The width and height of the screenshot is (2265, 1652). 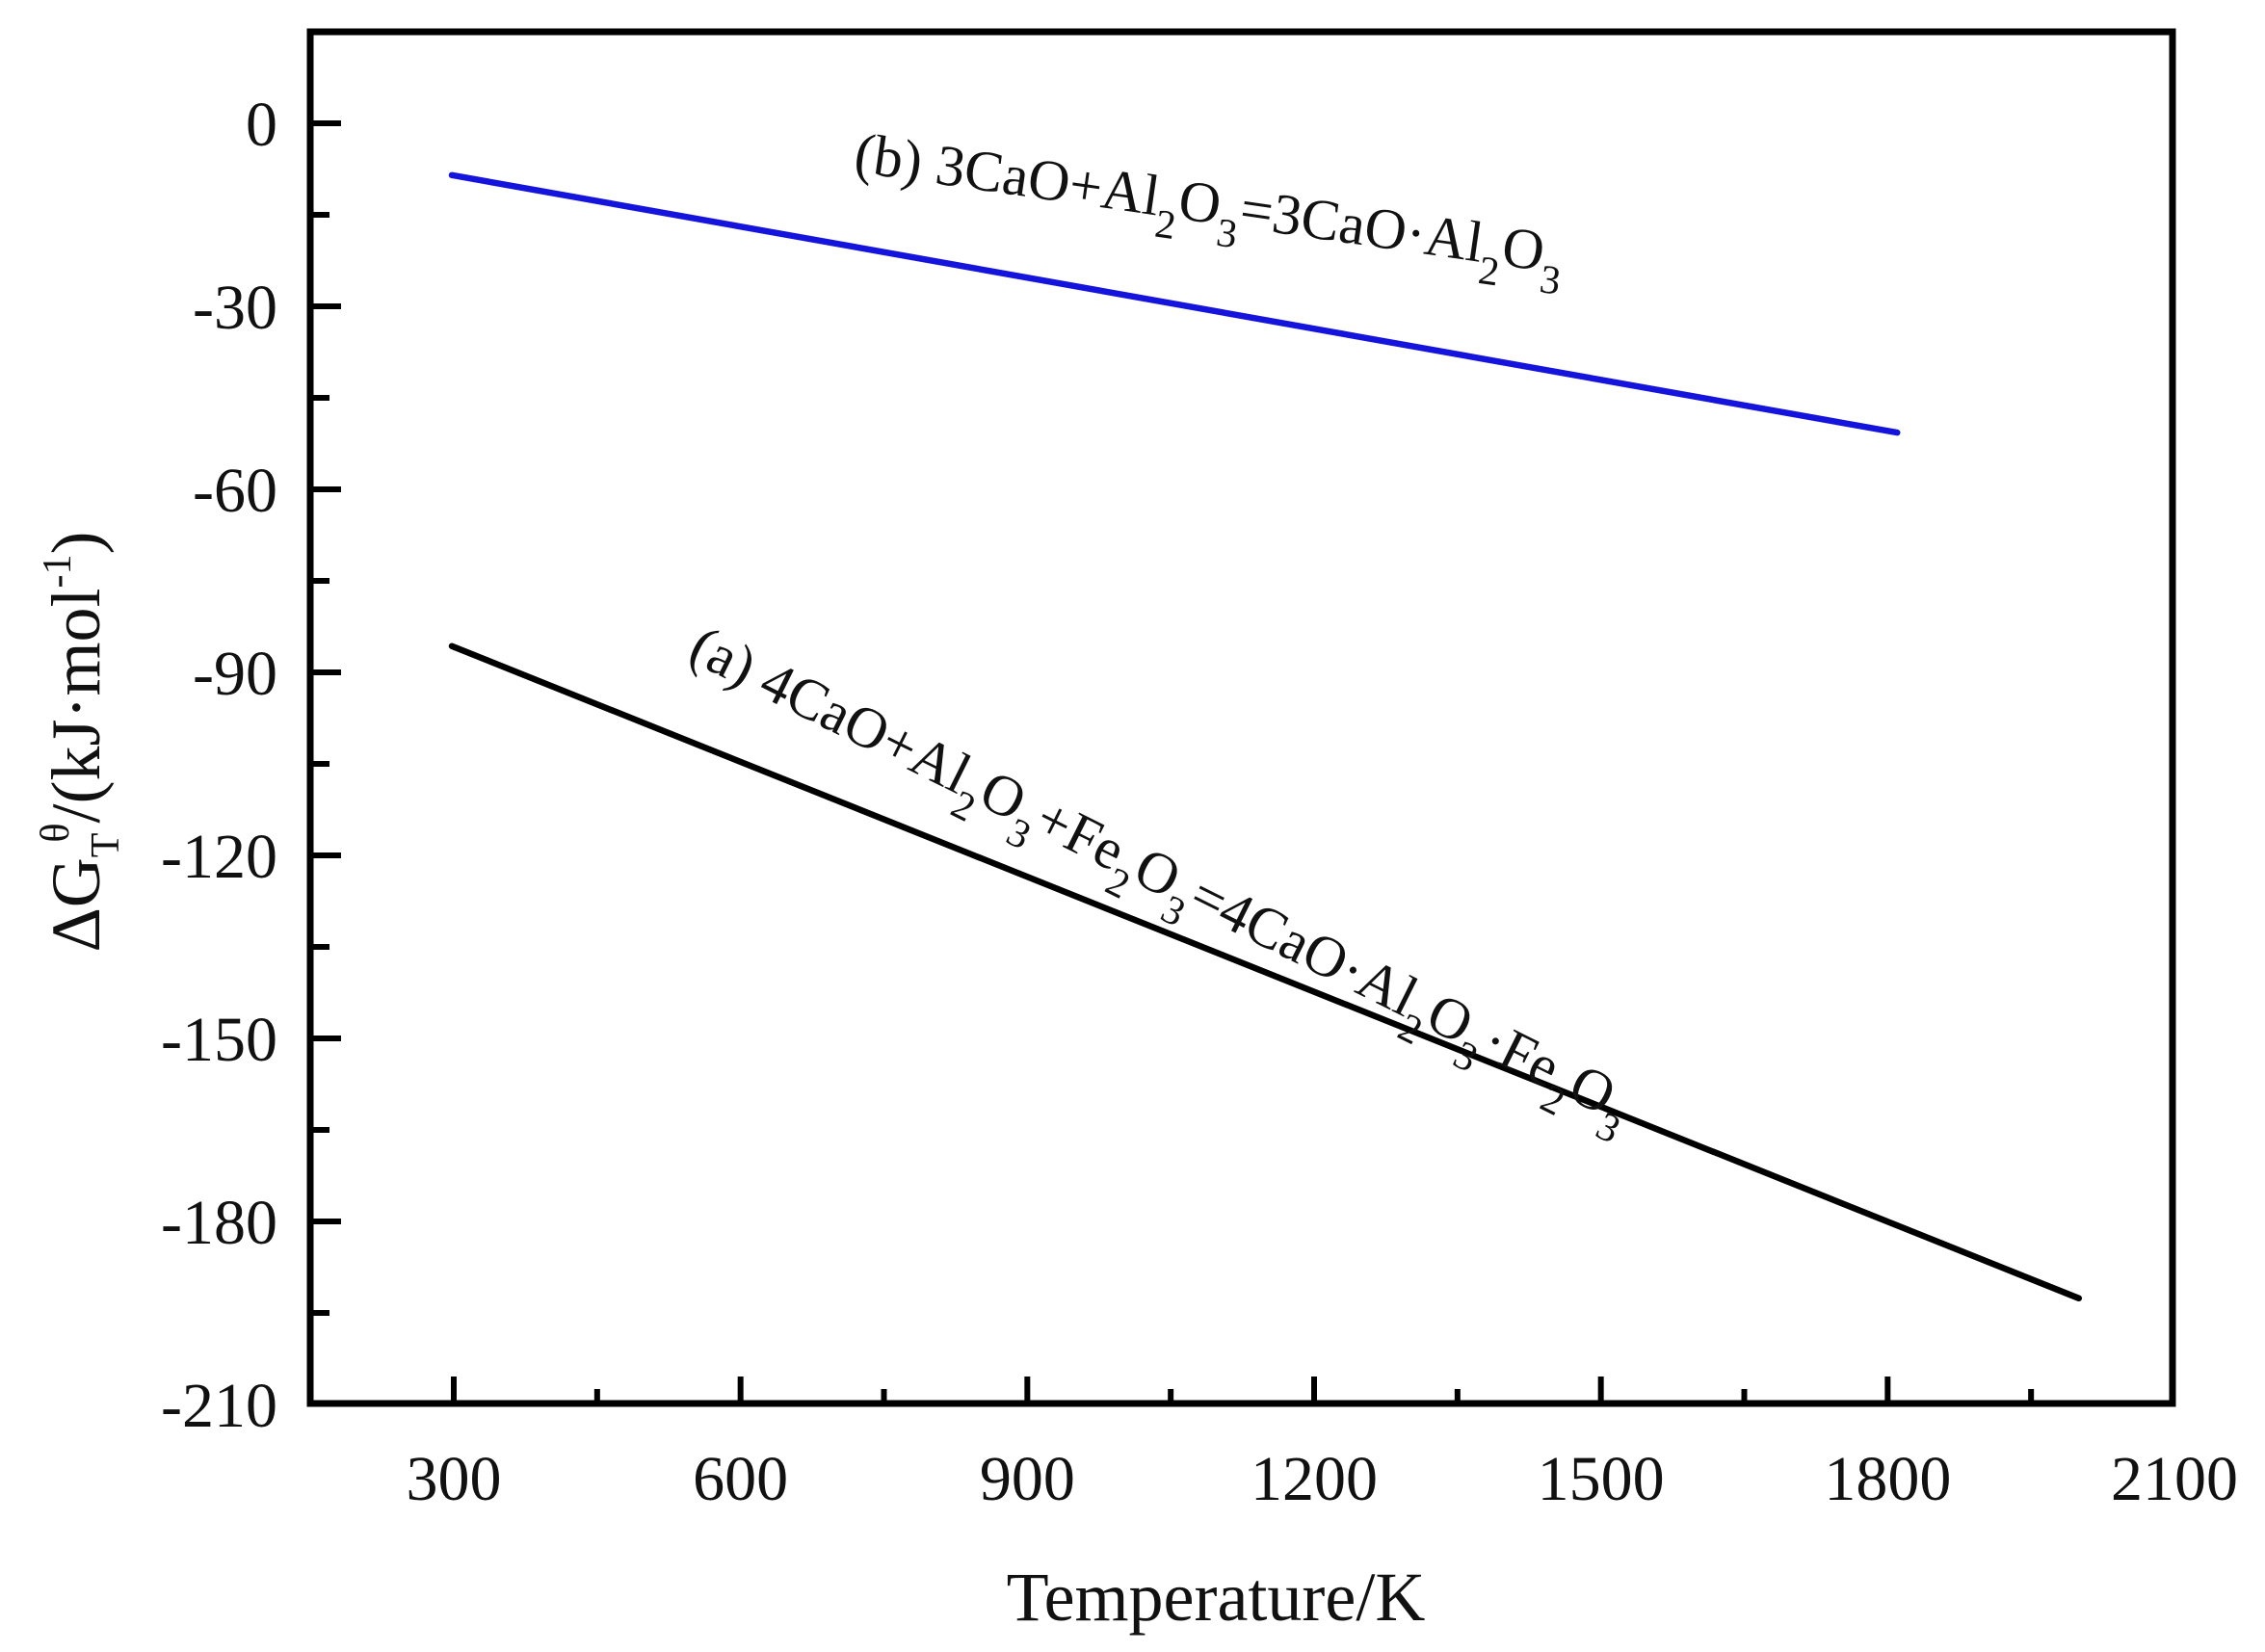 What do you see at coordinates (219, 1040) in the screenshot?
I see `y-tick-label: -150` at bounding box center [219, 1040].